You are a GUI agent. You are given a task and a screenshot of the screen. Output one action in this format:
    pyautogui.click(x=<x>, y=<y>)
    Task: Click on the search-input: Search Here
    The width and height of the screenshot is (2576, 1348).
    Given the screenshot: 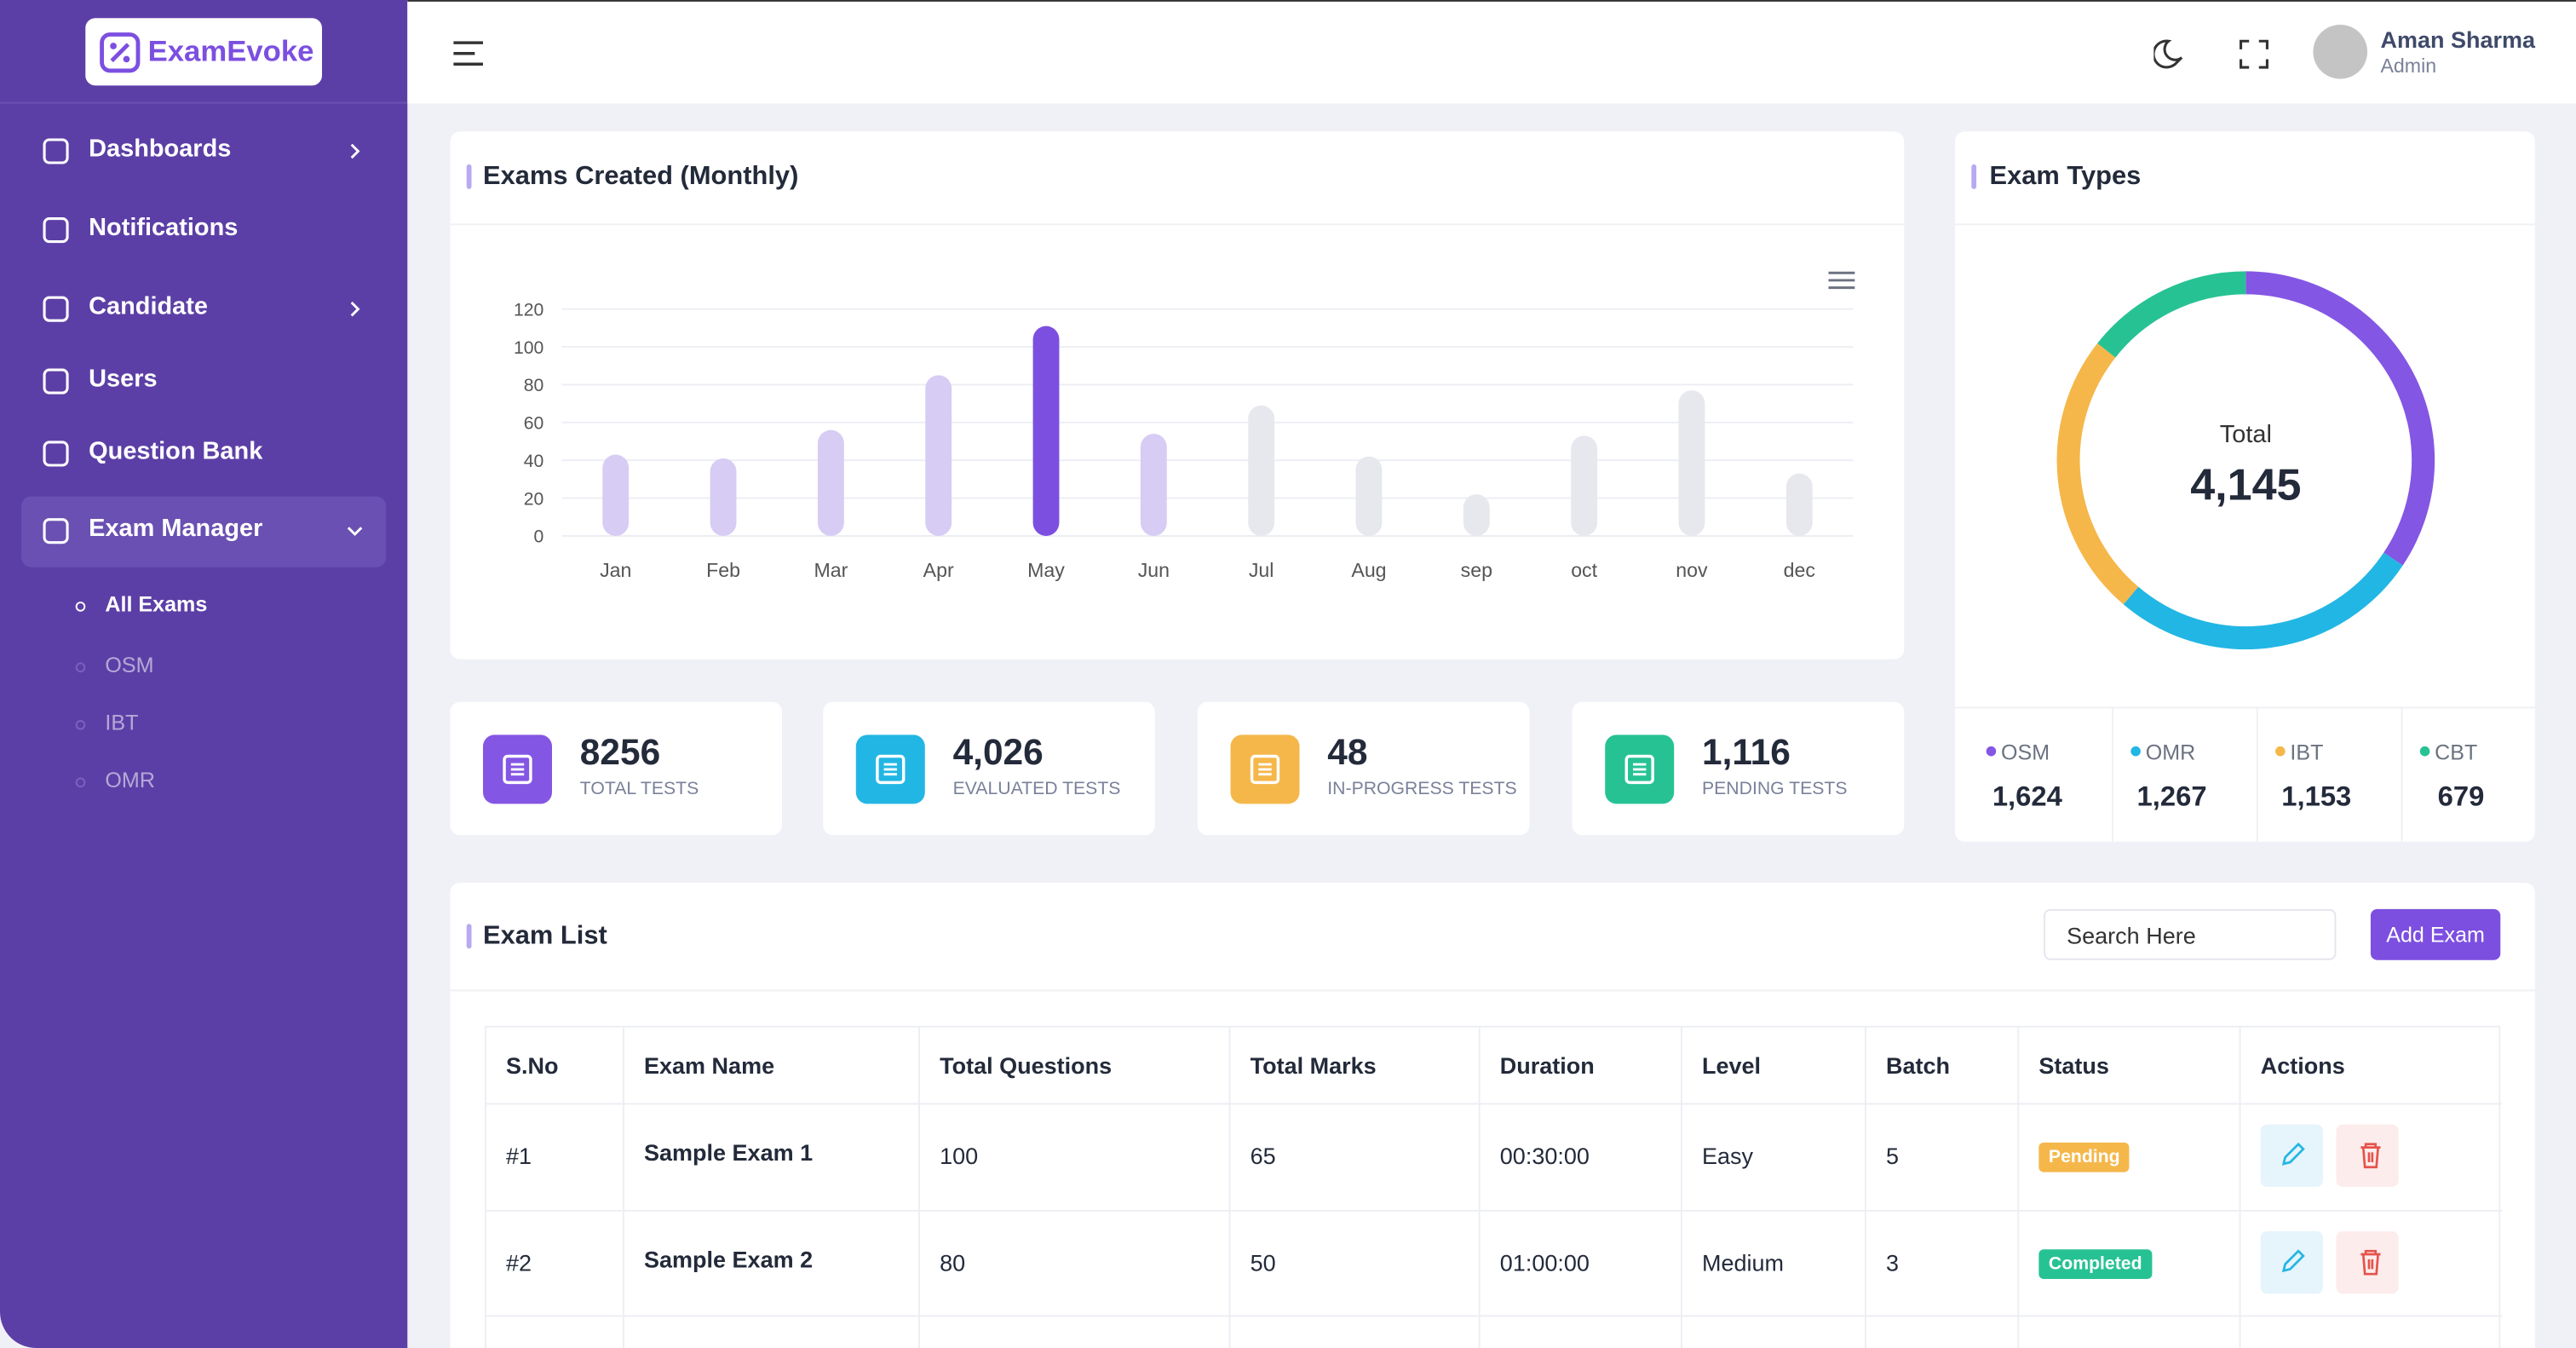 What is the action you would take?
    pyautogui.click(x=2190, y=934)
    